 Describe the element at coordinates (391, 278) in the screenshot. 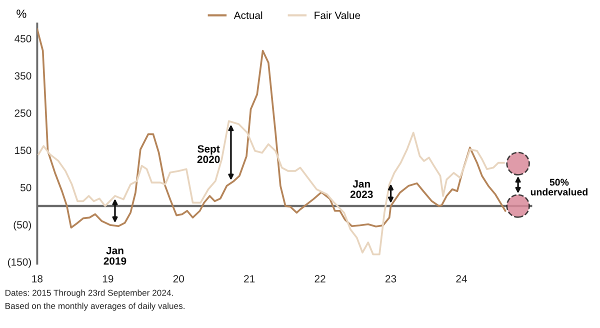

I see `x-tick-label: 23` at that location.